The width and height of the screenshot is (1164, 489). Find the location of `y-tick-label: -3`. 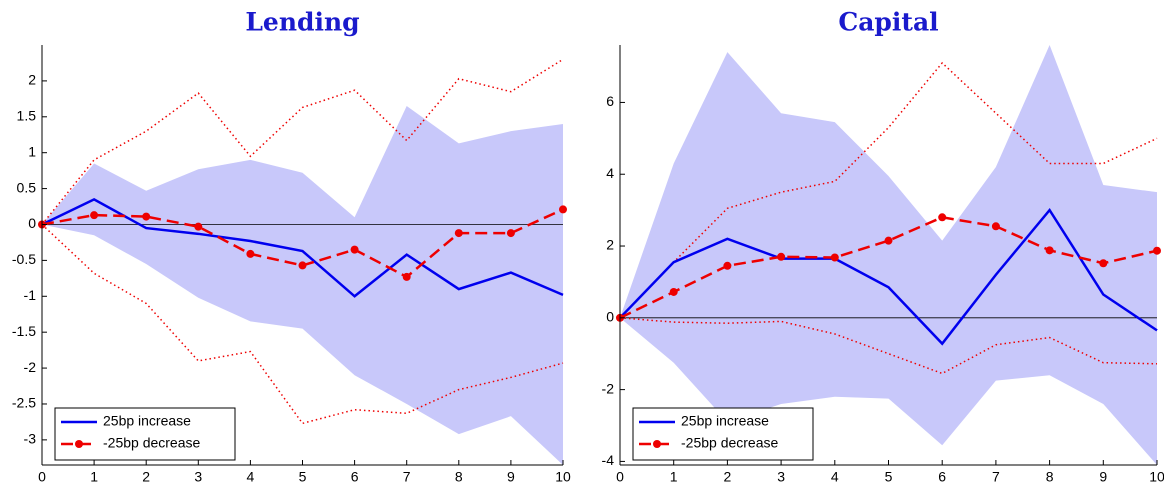

y-tick-label: -3 is located at coordinates (30, 439).